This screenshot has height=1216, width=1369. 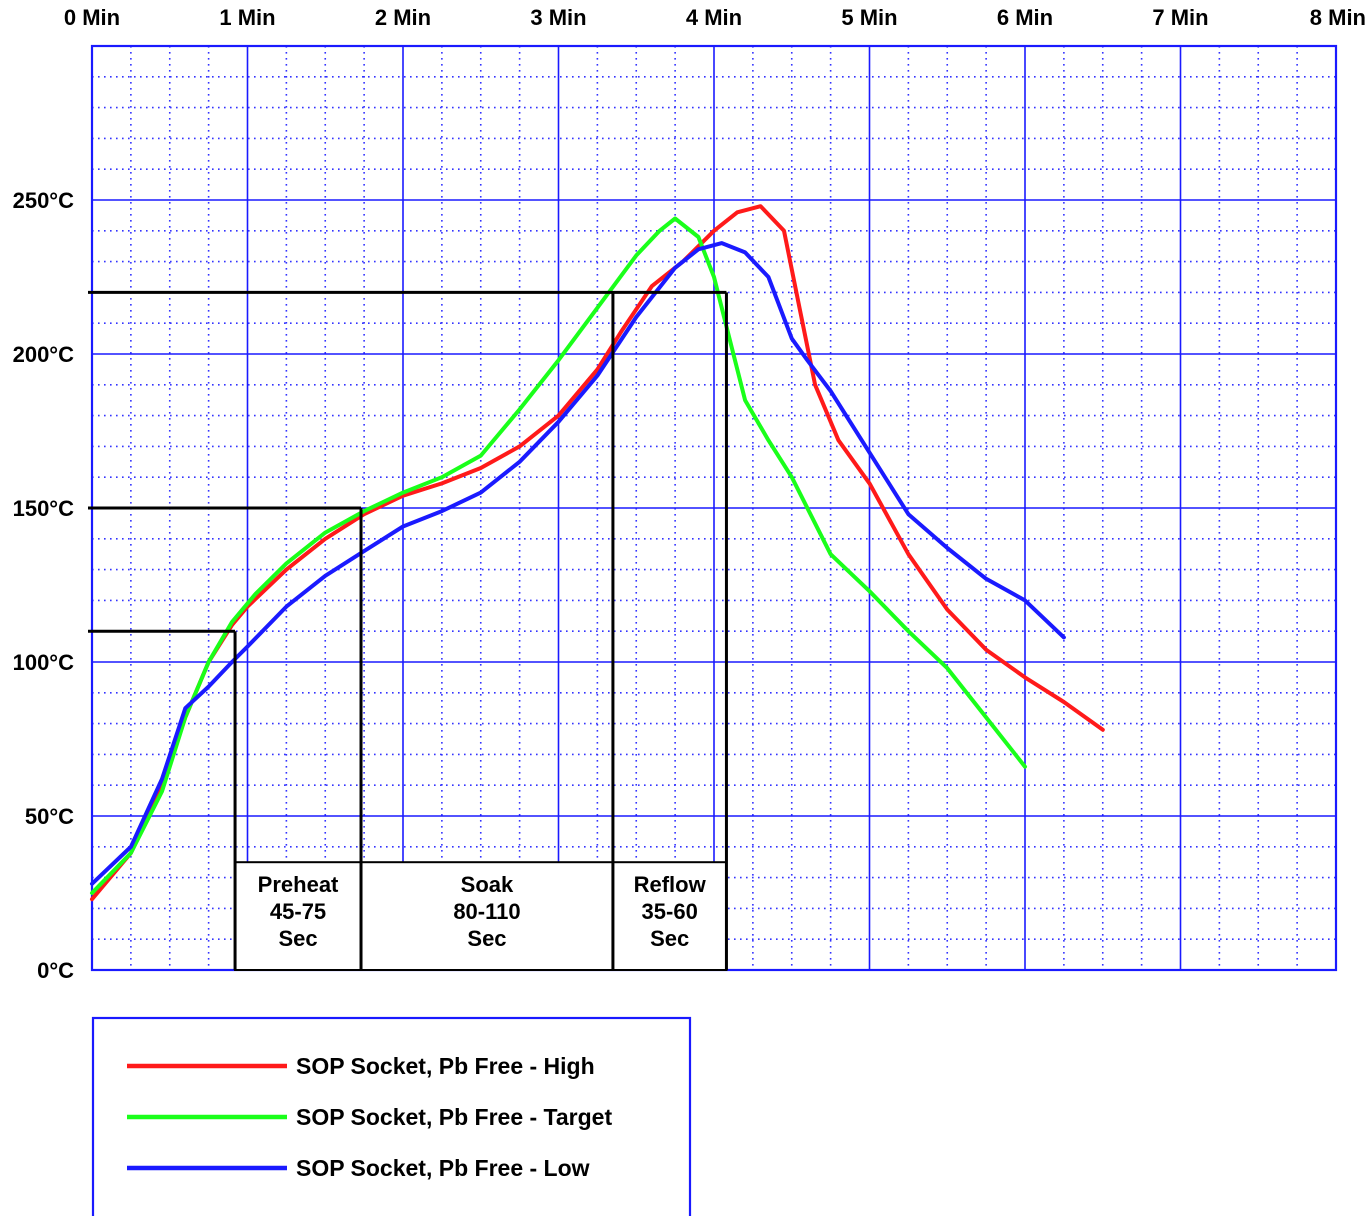 I want to click on phase-label: 35-60, so click(x=670, y=911).